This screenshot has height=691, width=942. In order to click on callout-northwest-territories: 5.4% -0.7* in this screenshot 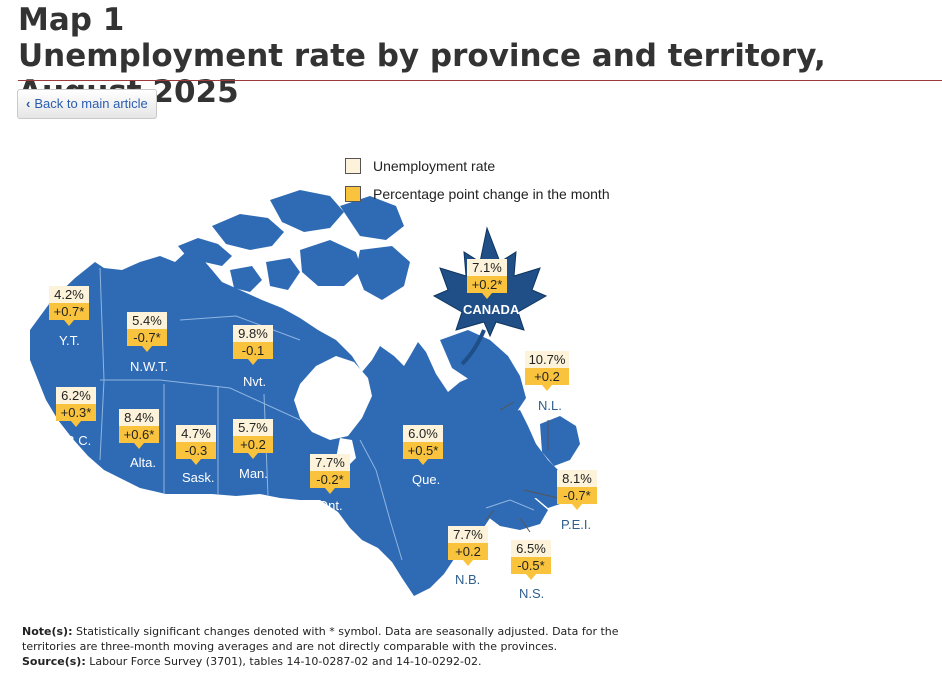, I will do `click(147, 332)`.